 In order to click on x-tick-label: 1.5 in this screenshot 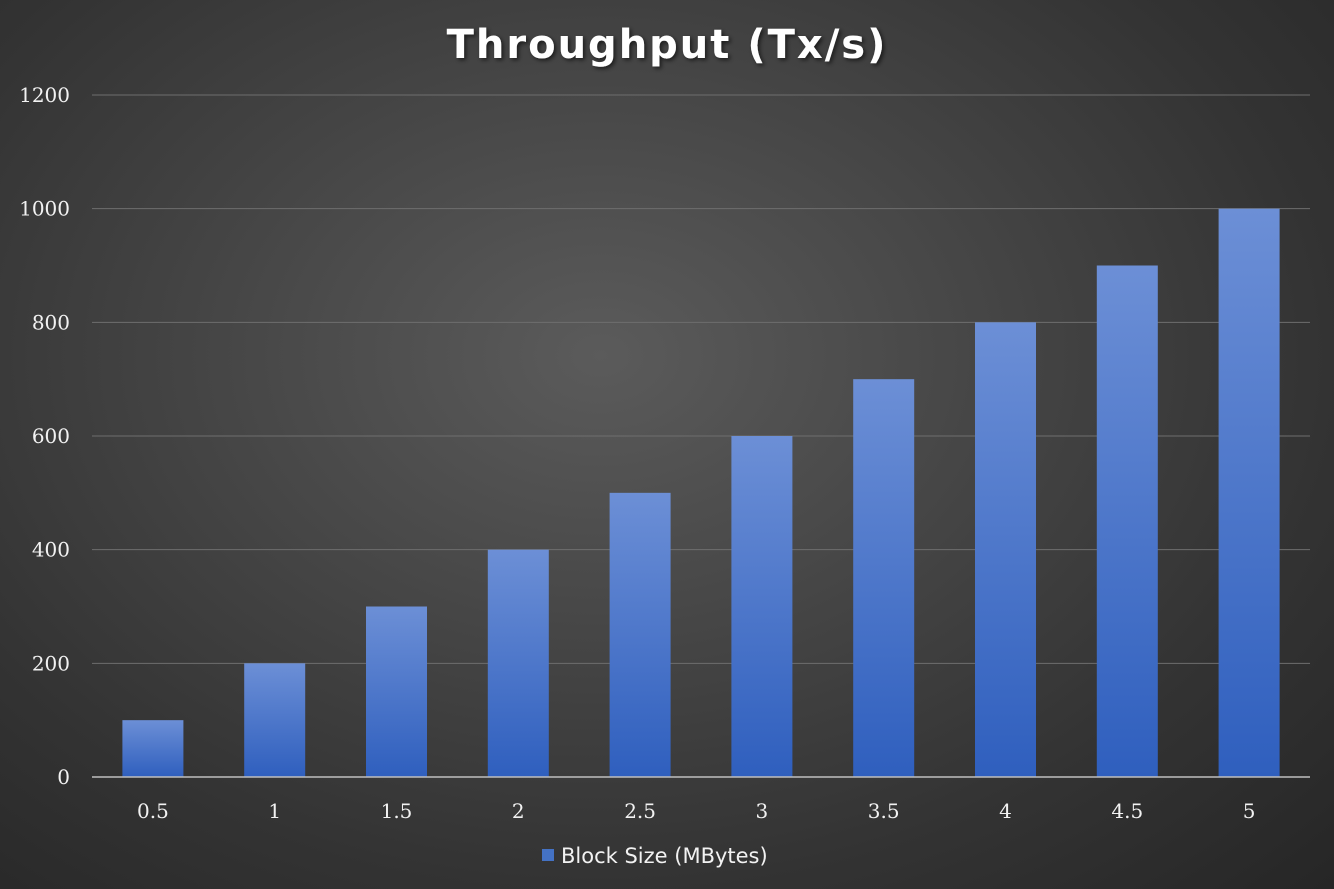, I will do `click(397, 811)`.